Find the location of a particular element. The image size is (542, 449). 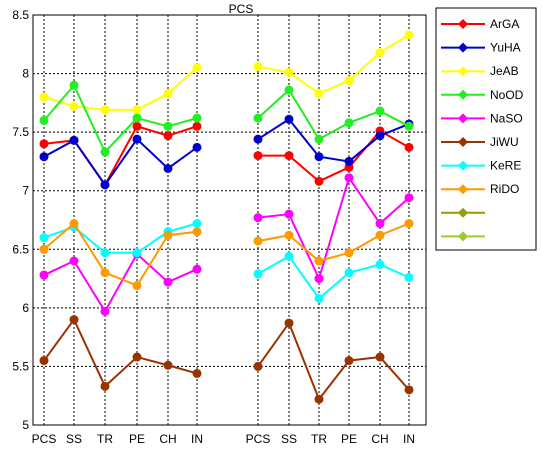

legend-label: NaSO is located at coordinates (506, 118).